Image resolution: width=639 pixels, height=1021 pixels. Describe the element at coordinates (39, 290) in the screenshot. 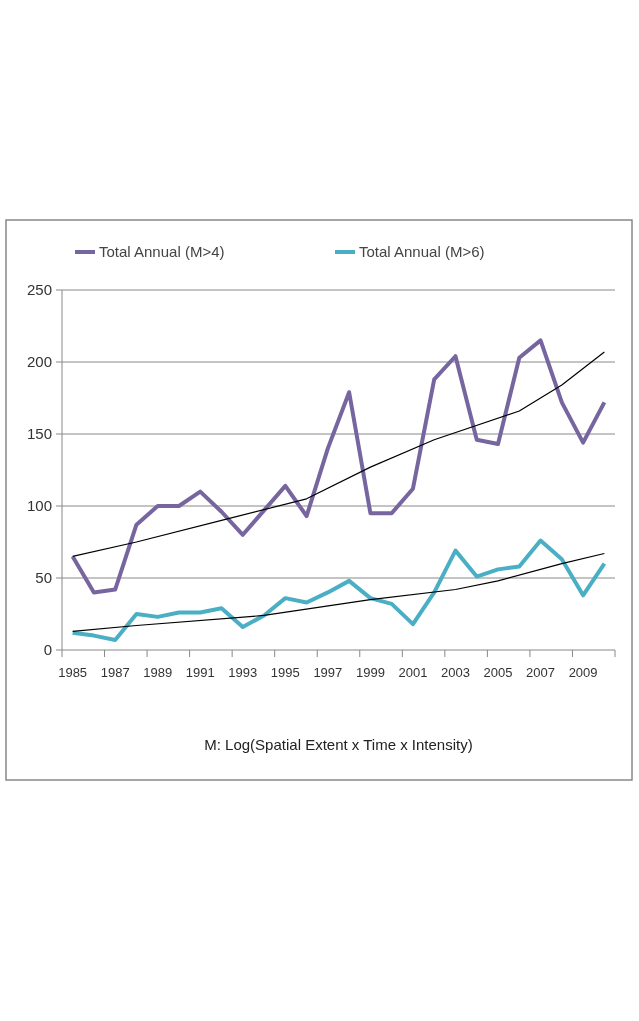

I see `y-tick-label: 250` at that location.